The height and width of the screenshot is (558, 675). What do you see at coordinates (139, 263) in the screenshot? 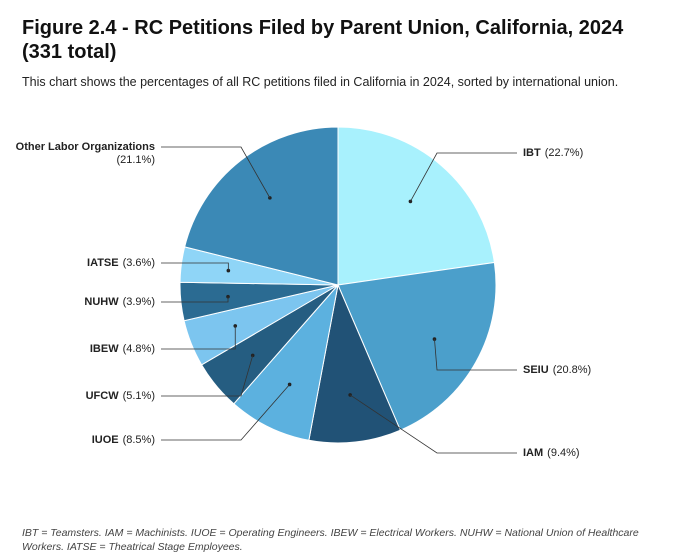
I see `value-label: (3.6%)` at bounding box center [139, 263].